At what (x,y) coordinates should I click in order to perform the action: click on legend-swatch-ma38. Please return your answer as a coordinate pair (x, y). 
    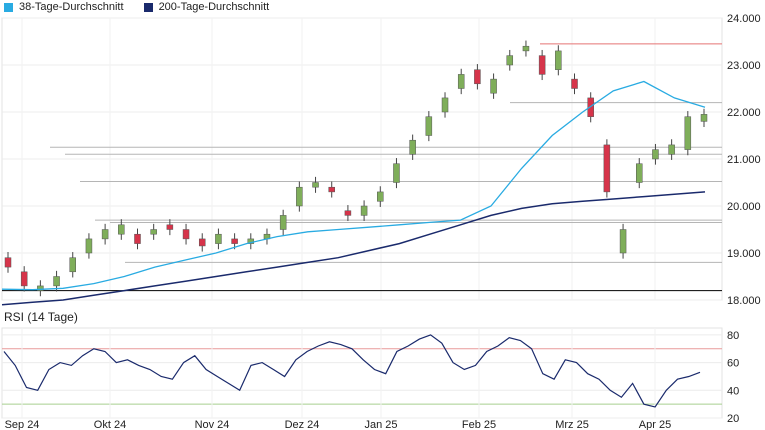
    Looking at the image, I should click on (8, 7).